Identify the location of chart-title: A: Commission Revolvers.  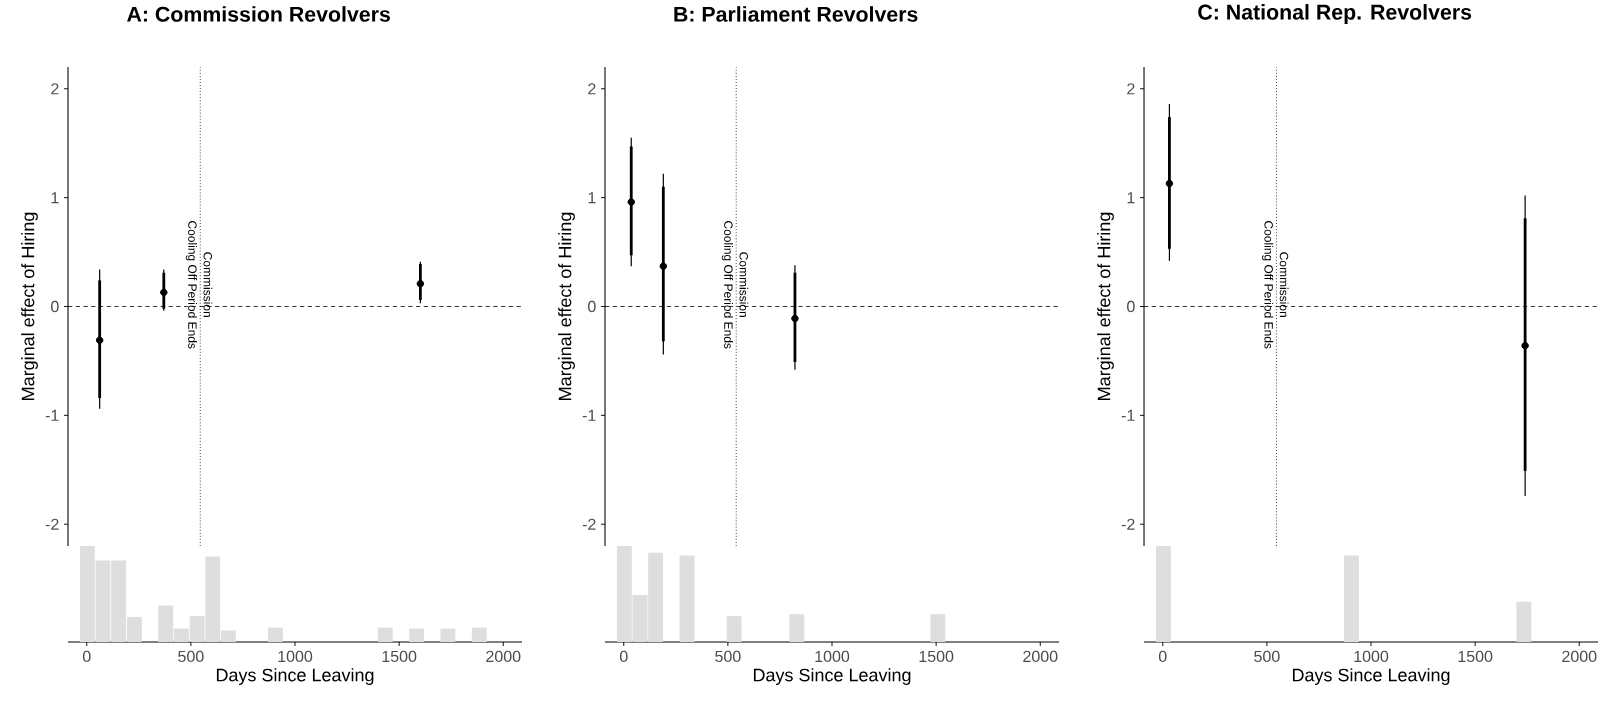
(258, 14).